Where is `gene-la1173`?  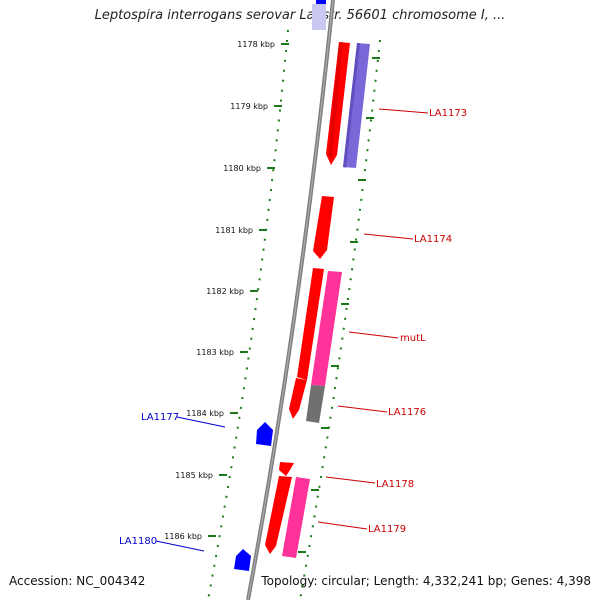 gene-la1173 is located at coordinates (338, 103).